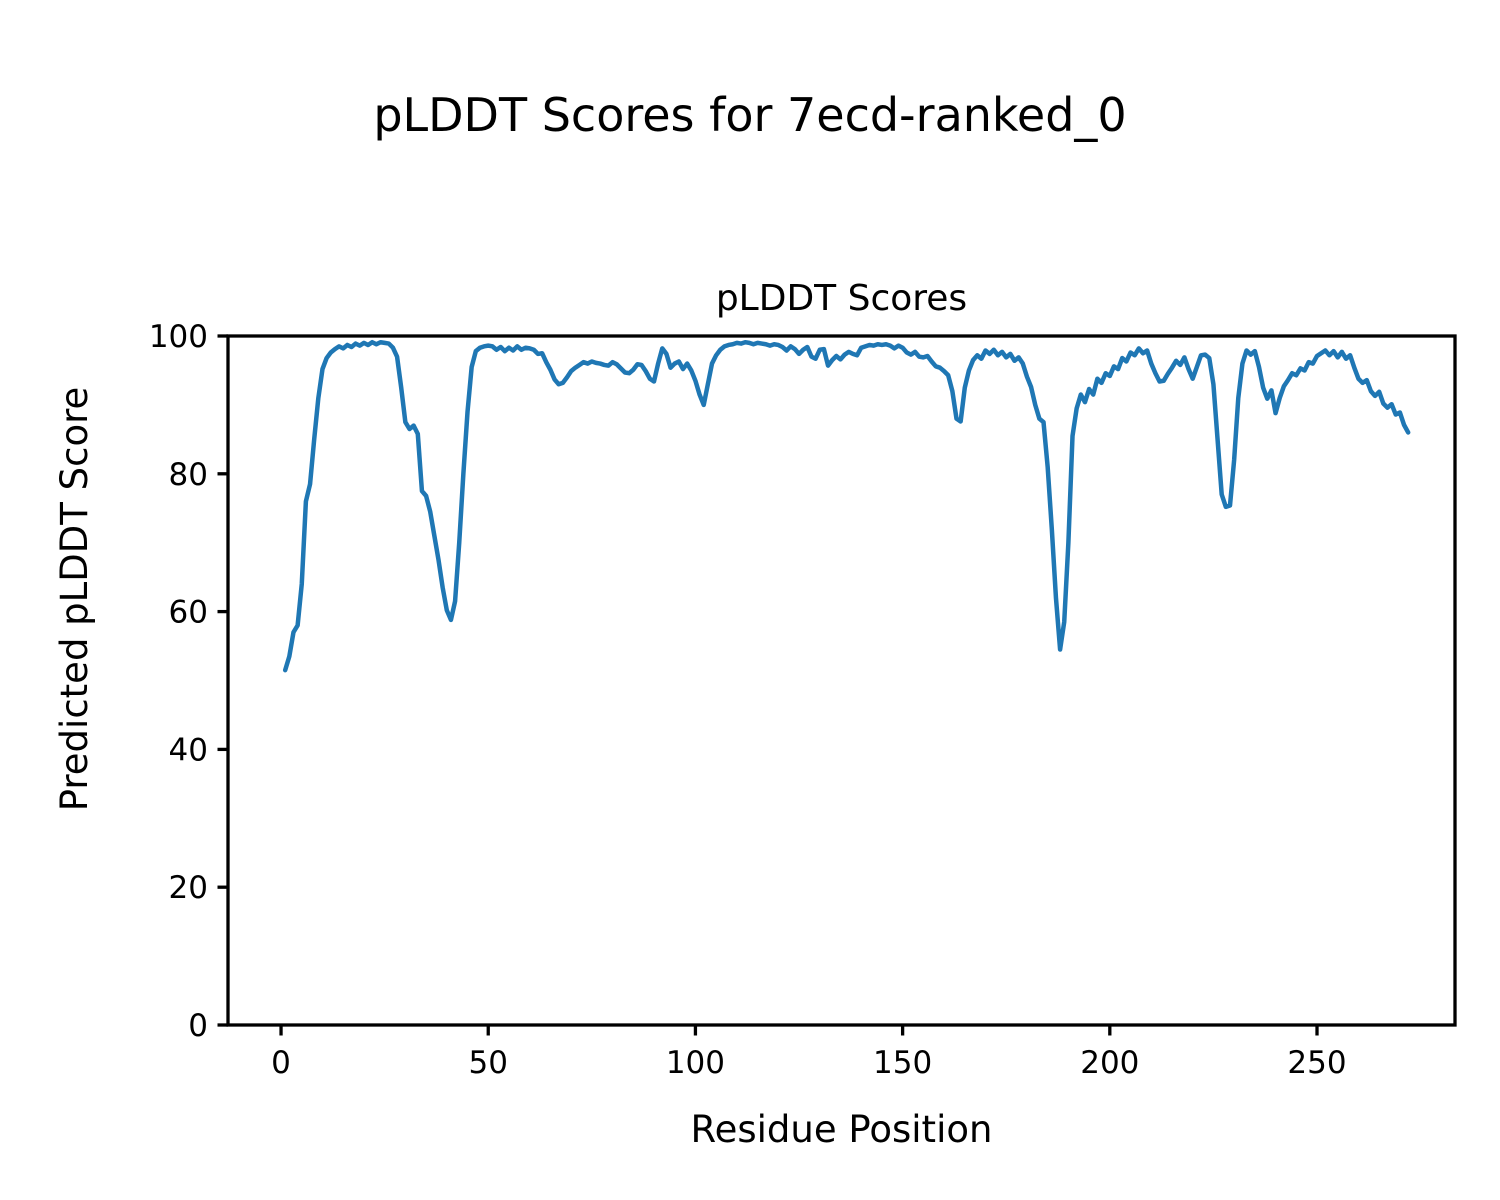 The height and width of the screenshot is (1200, 1500). I want to click on y-tick-label: 20, so click(188, 888).